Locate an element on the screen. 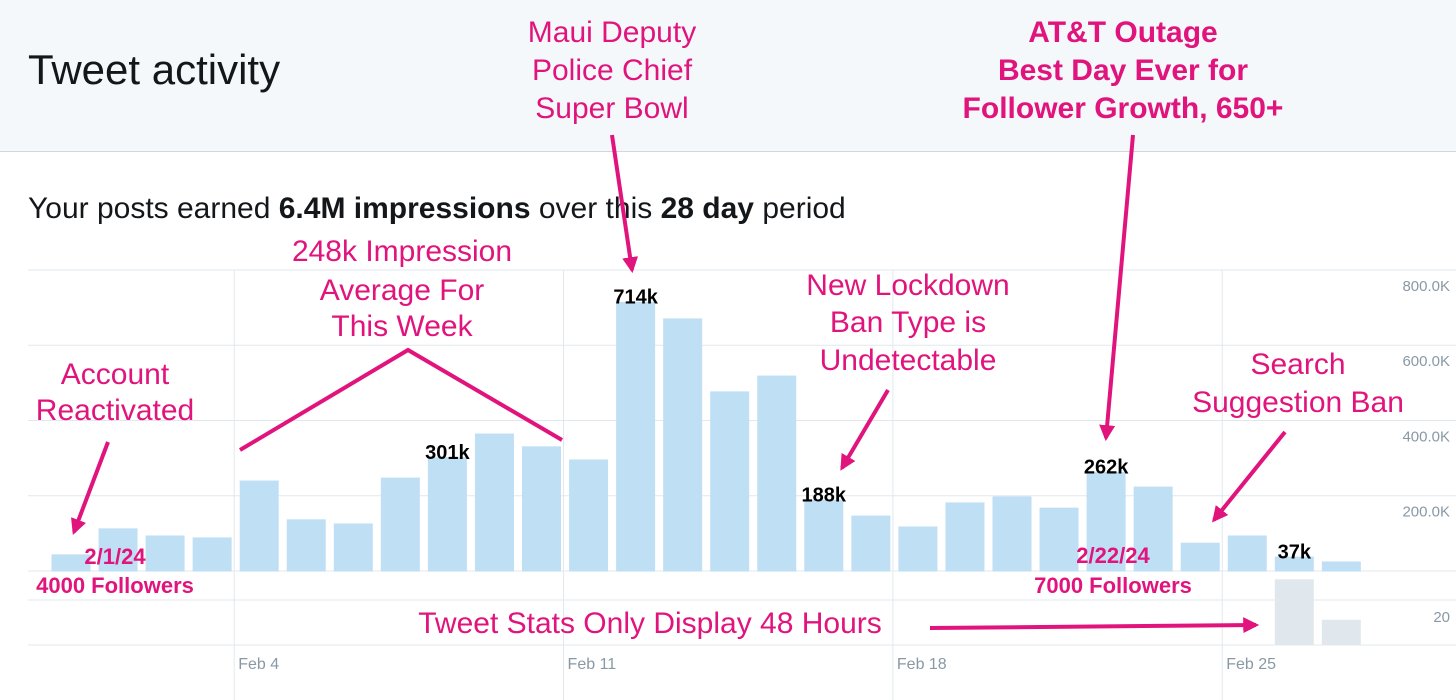 This screenshot has width=1456, height=700. annotation: AT&T Outage is located at coordinates (1122, 32).